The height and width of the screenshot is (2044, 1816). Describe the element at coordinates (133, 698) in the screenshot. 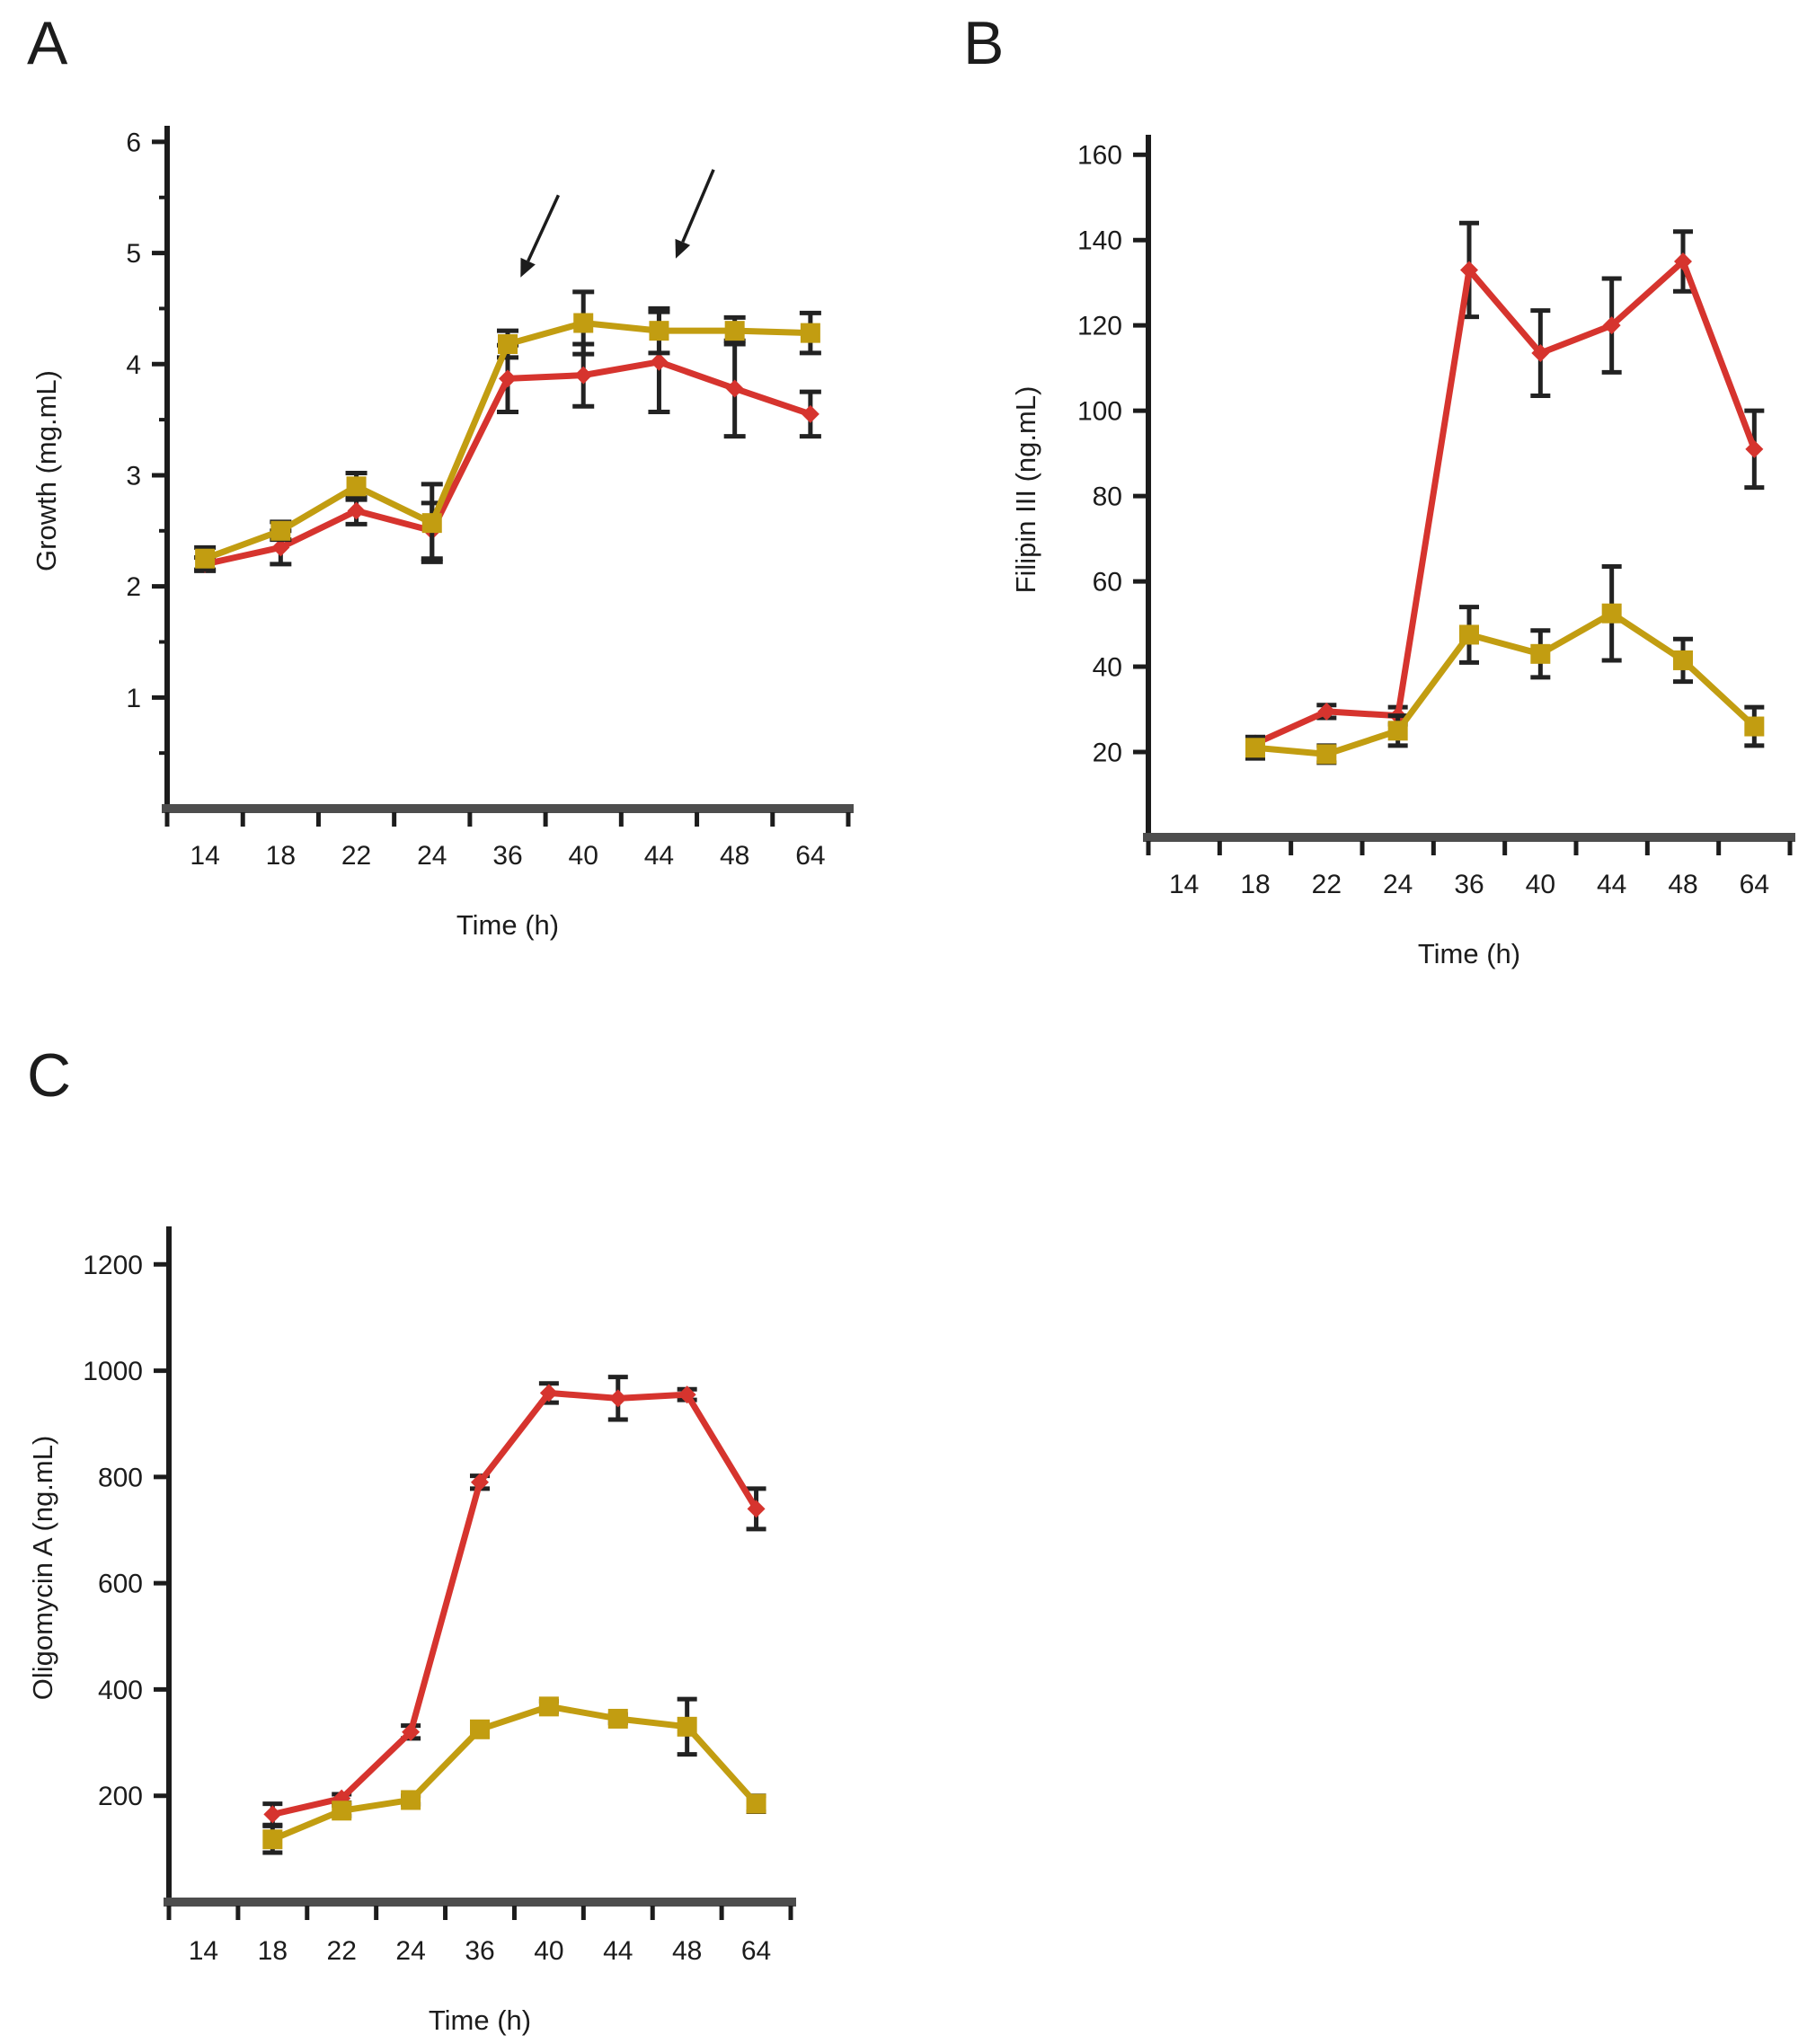

I see `y-tick-label: 1` at that location.